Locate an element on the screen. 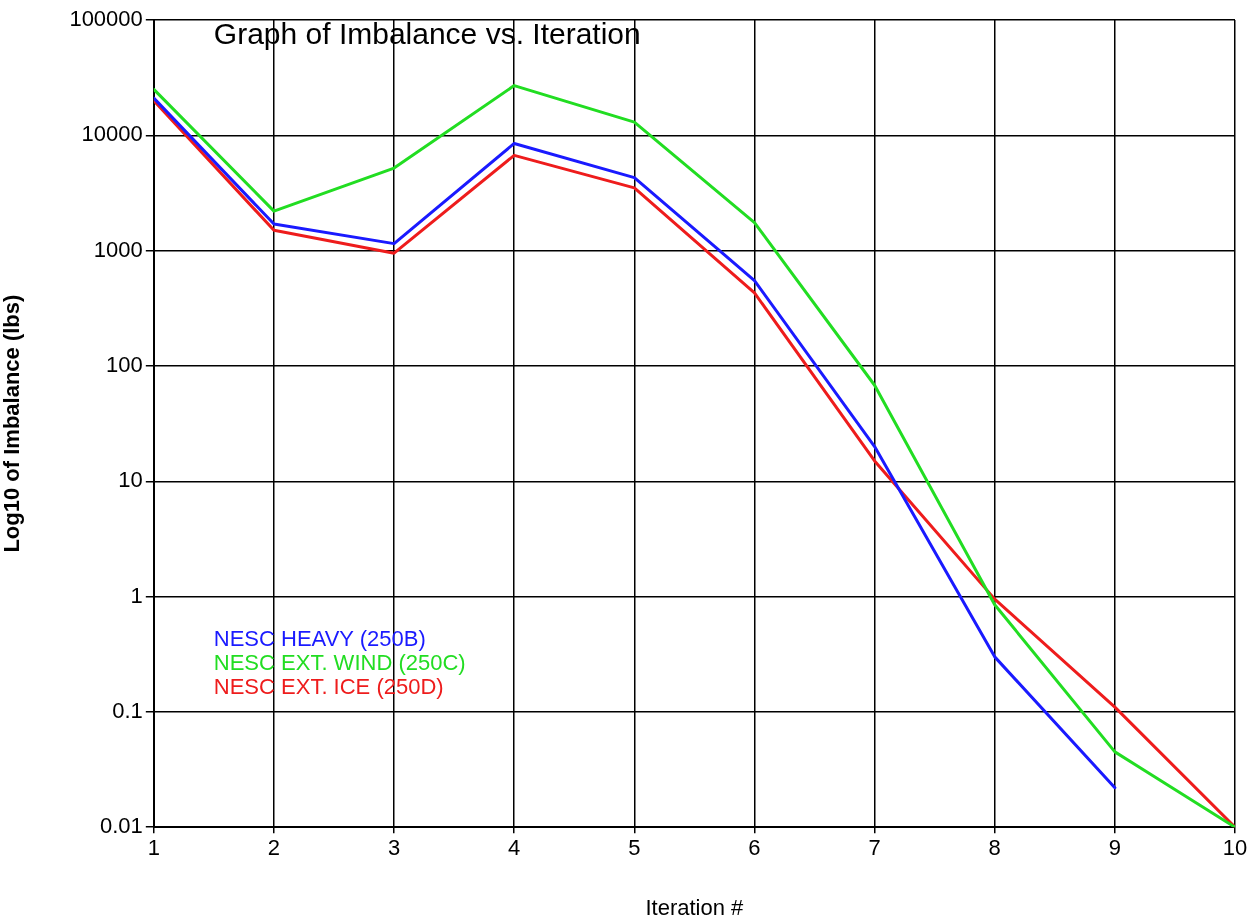  x-tick-label: 4 is located at coordinates (514, 848).